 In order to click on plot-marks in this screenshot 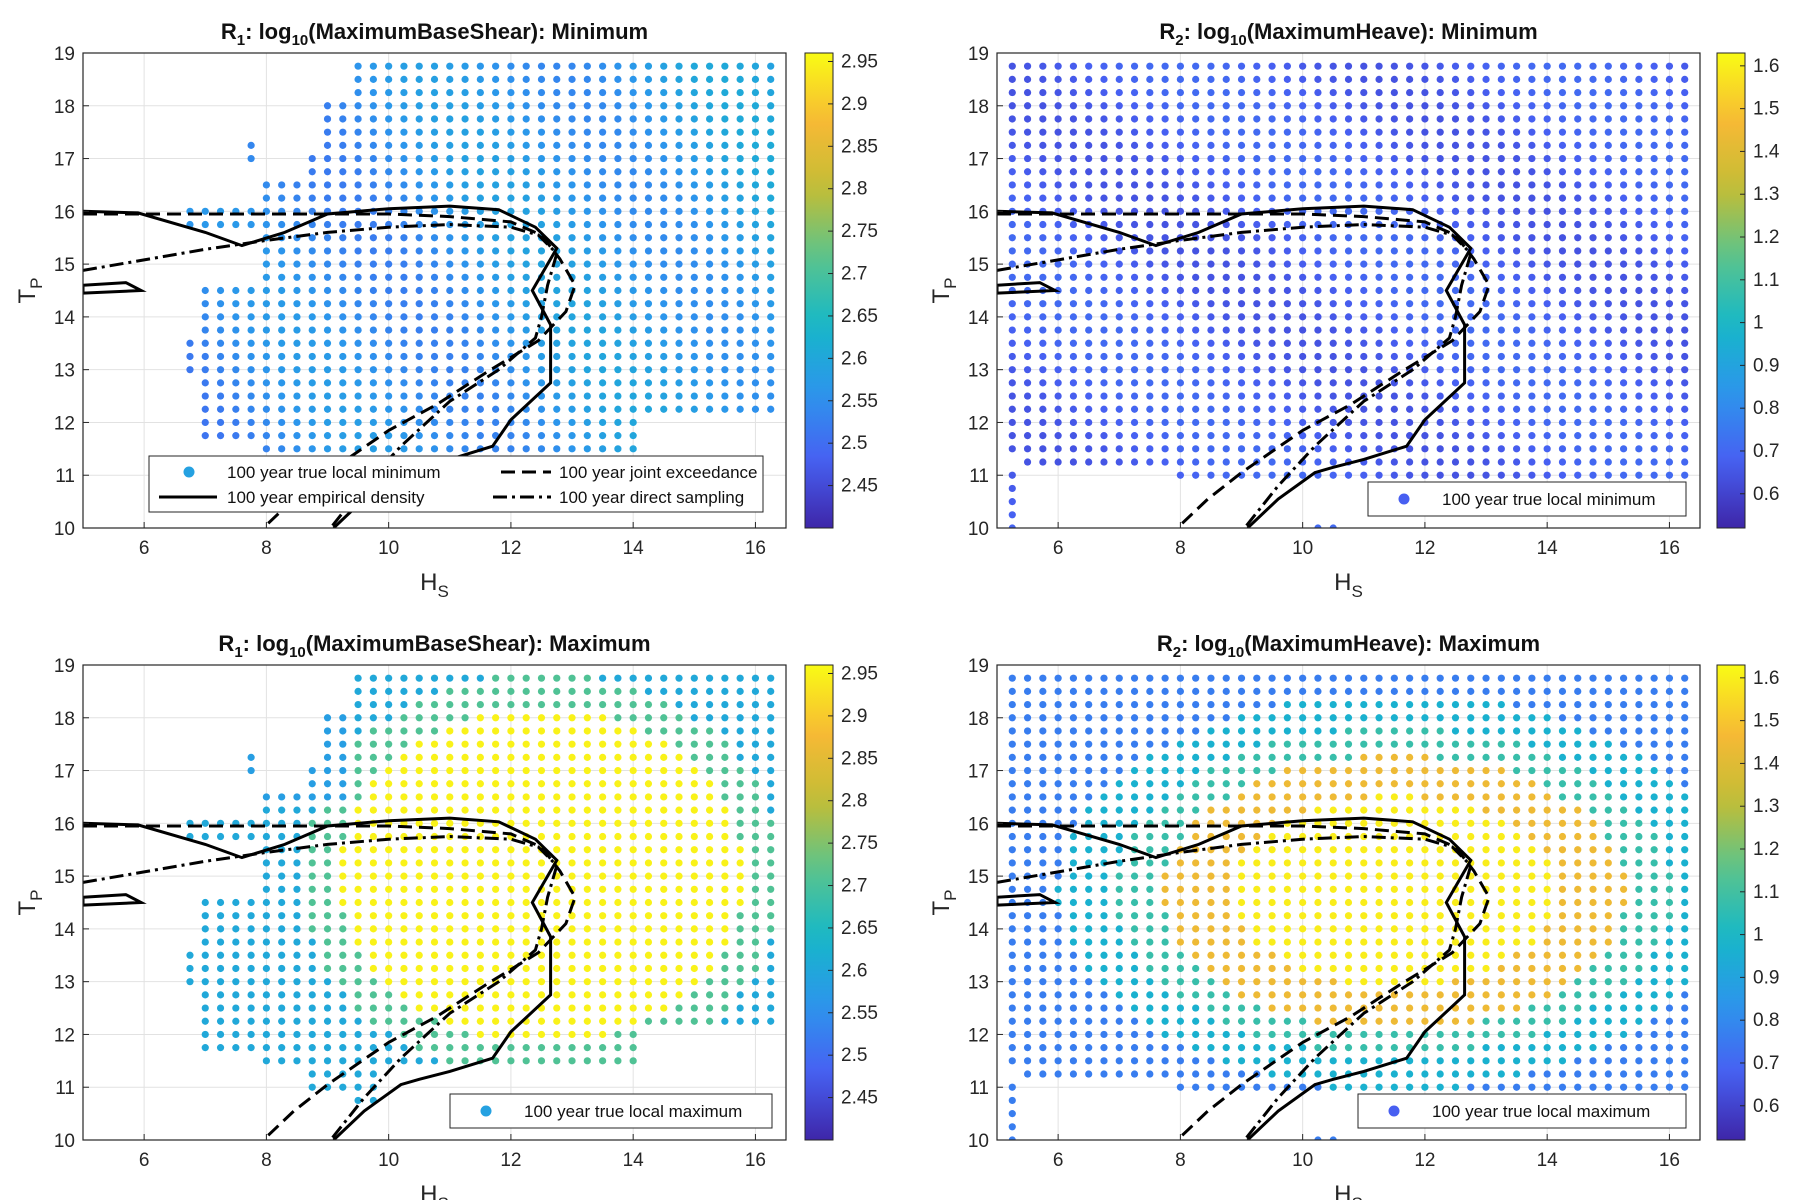, I will do `click(1343, 295)`.